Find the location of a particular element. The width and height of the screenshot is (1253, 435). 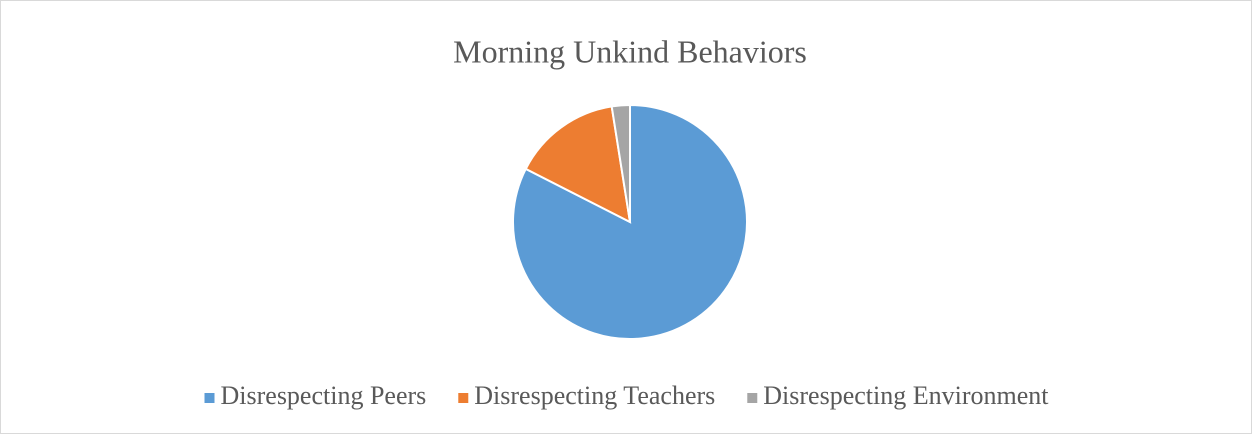

legend-label: Disrespecting Peers is located at coordinates (324, 395).